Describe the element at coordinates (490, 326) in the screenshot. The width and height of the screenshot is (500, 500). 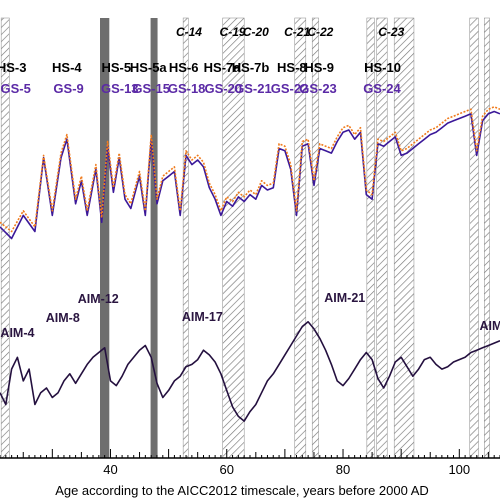
I see `aim-label: AIM-24` at that location.